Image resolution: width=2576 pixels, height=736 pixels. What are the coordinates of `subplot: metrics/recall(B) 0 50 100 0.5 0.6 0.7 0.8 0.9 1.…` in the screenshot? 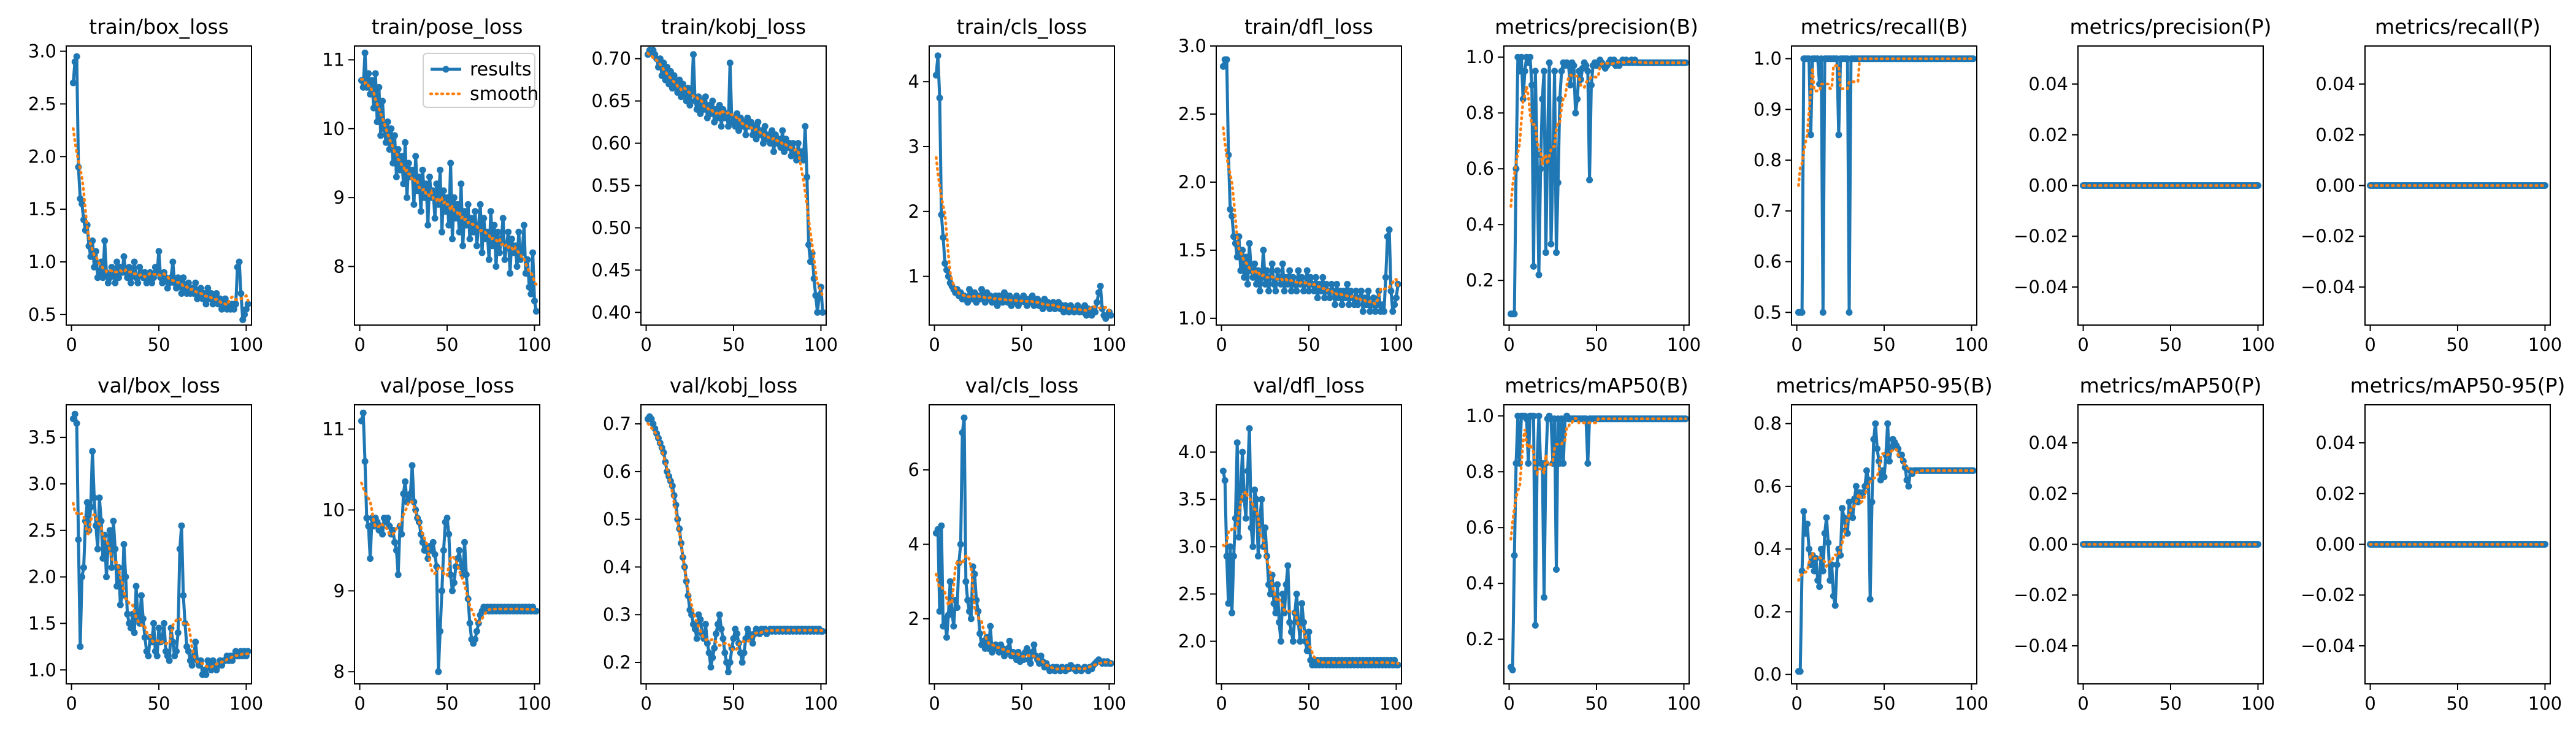 It's located at (1871, 185).